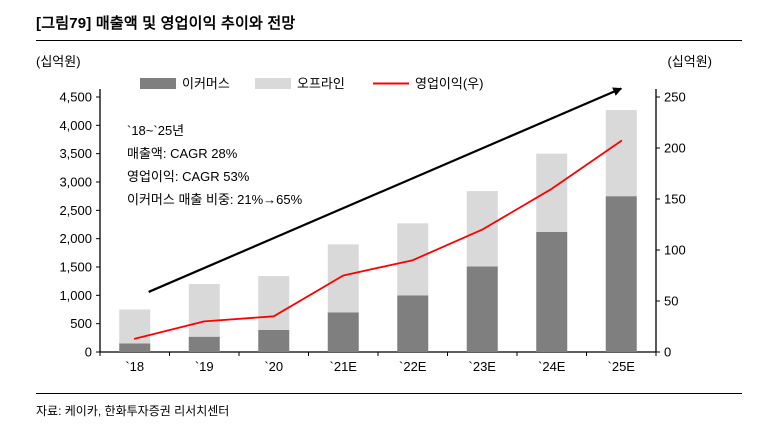 This screenshot has width=774, height=435. I want to click on legend-label: 오프라인, so click(321, 83).